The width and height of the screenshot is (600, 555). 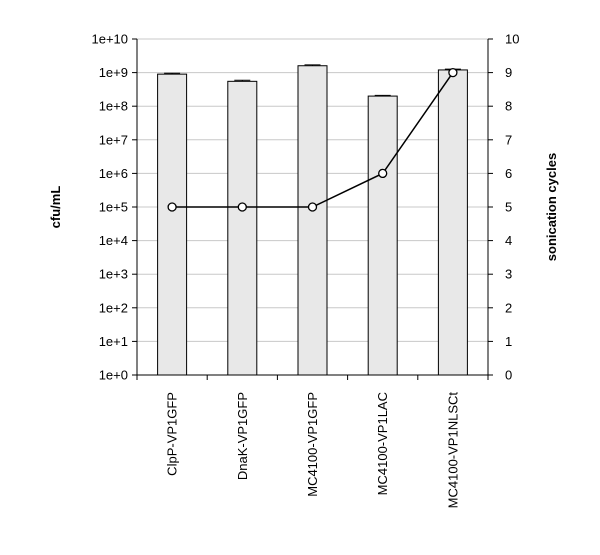 I want to click on x-category-label: MC4100-VP1NLSCt, so click(x=452, y=450).